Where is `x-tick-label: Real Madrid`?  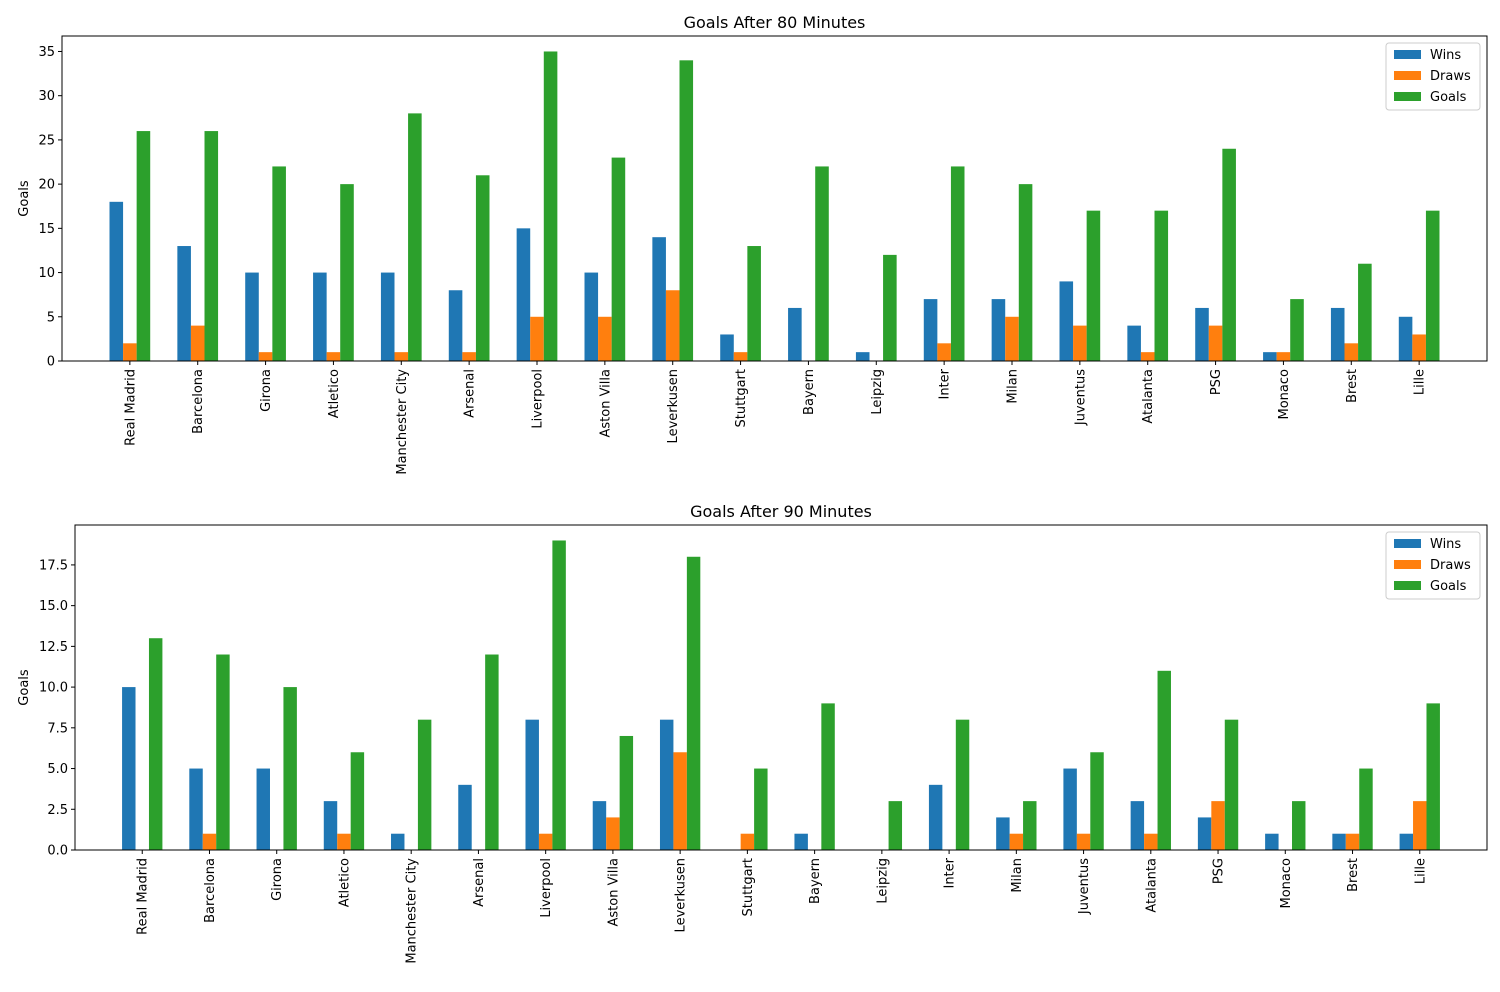
x-tick-label: Real Madrid is located at coordinates (143, 896).